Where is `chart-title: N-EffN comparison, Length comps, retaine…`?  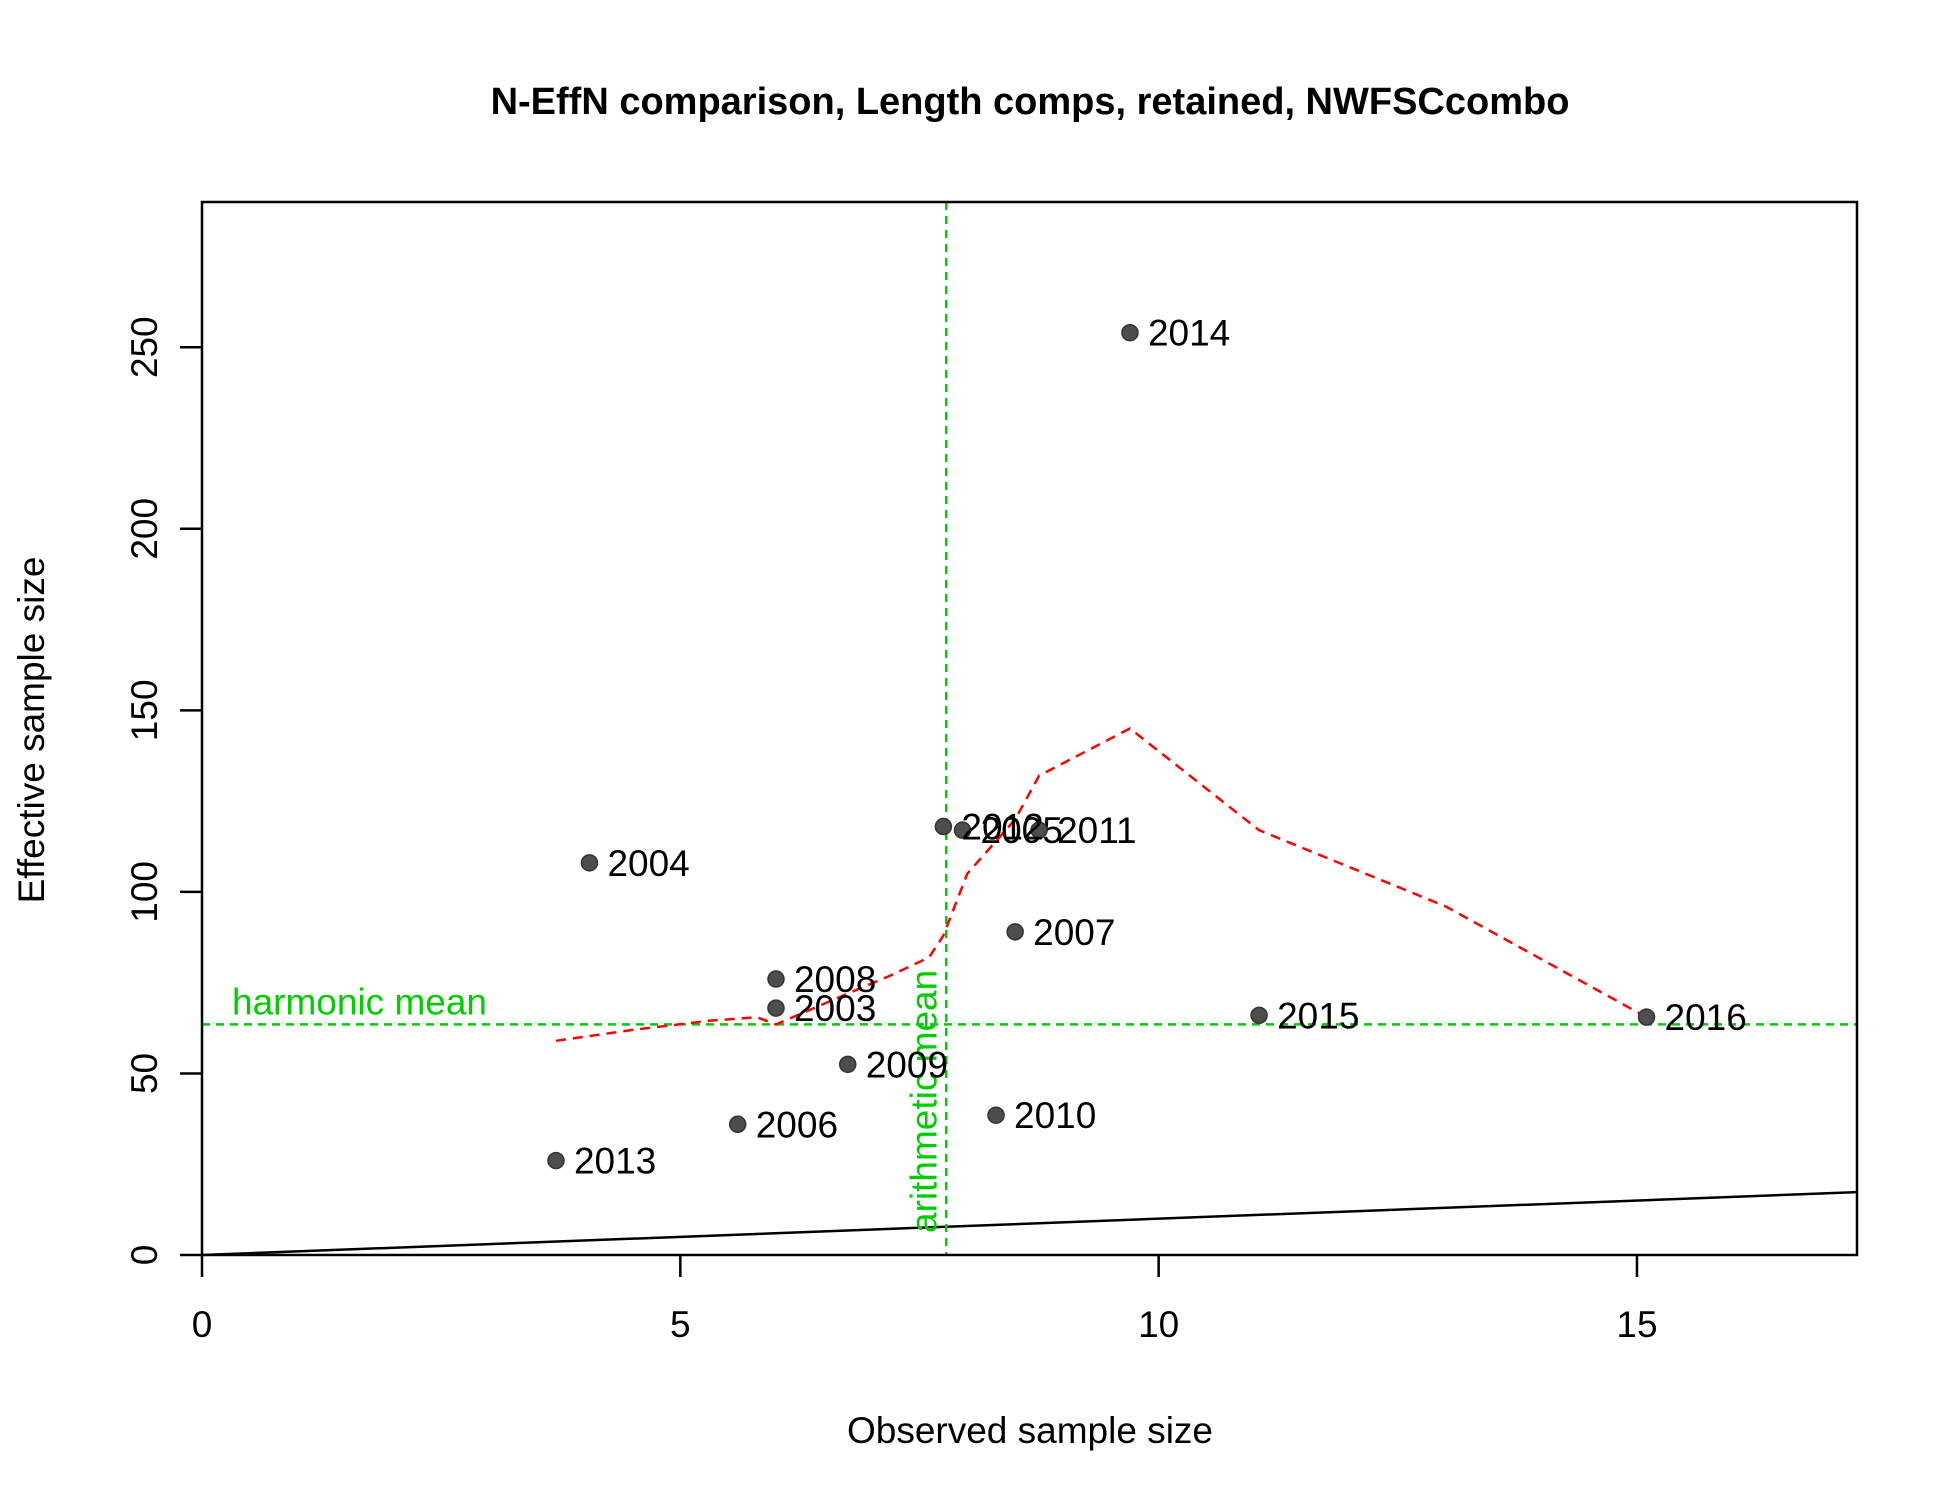
chart-title: N-EffN comparison, Length comps, retaine… is located at coordinates (1030, 102).